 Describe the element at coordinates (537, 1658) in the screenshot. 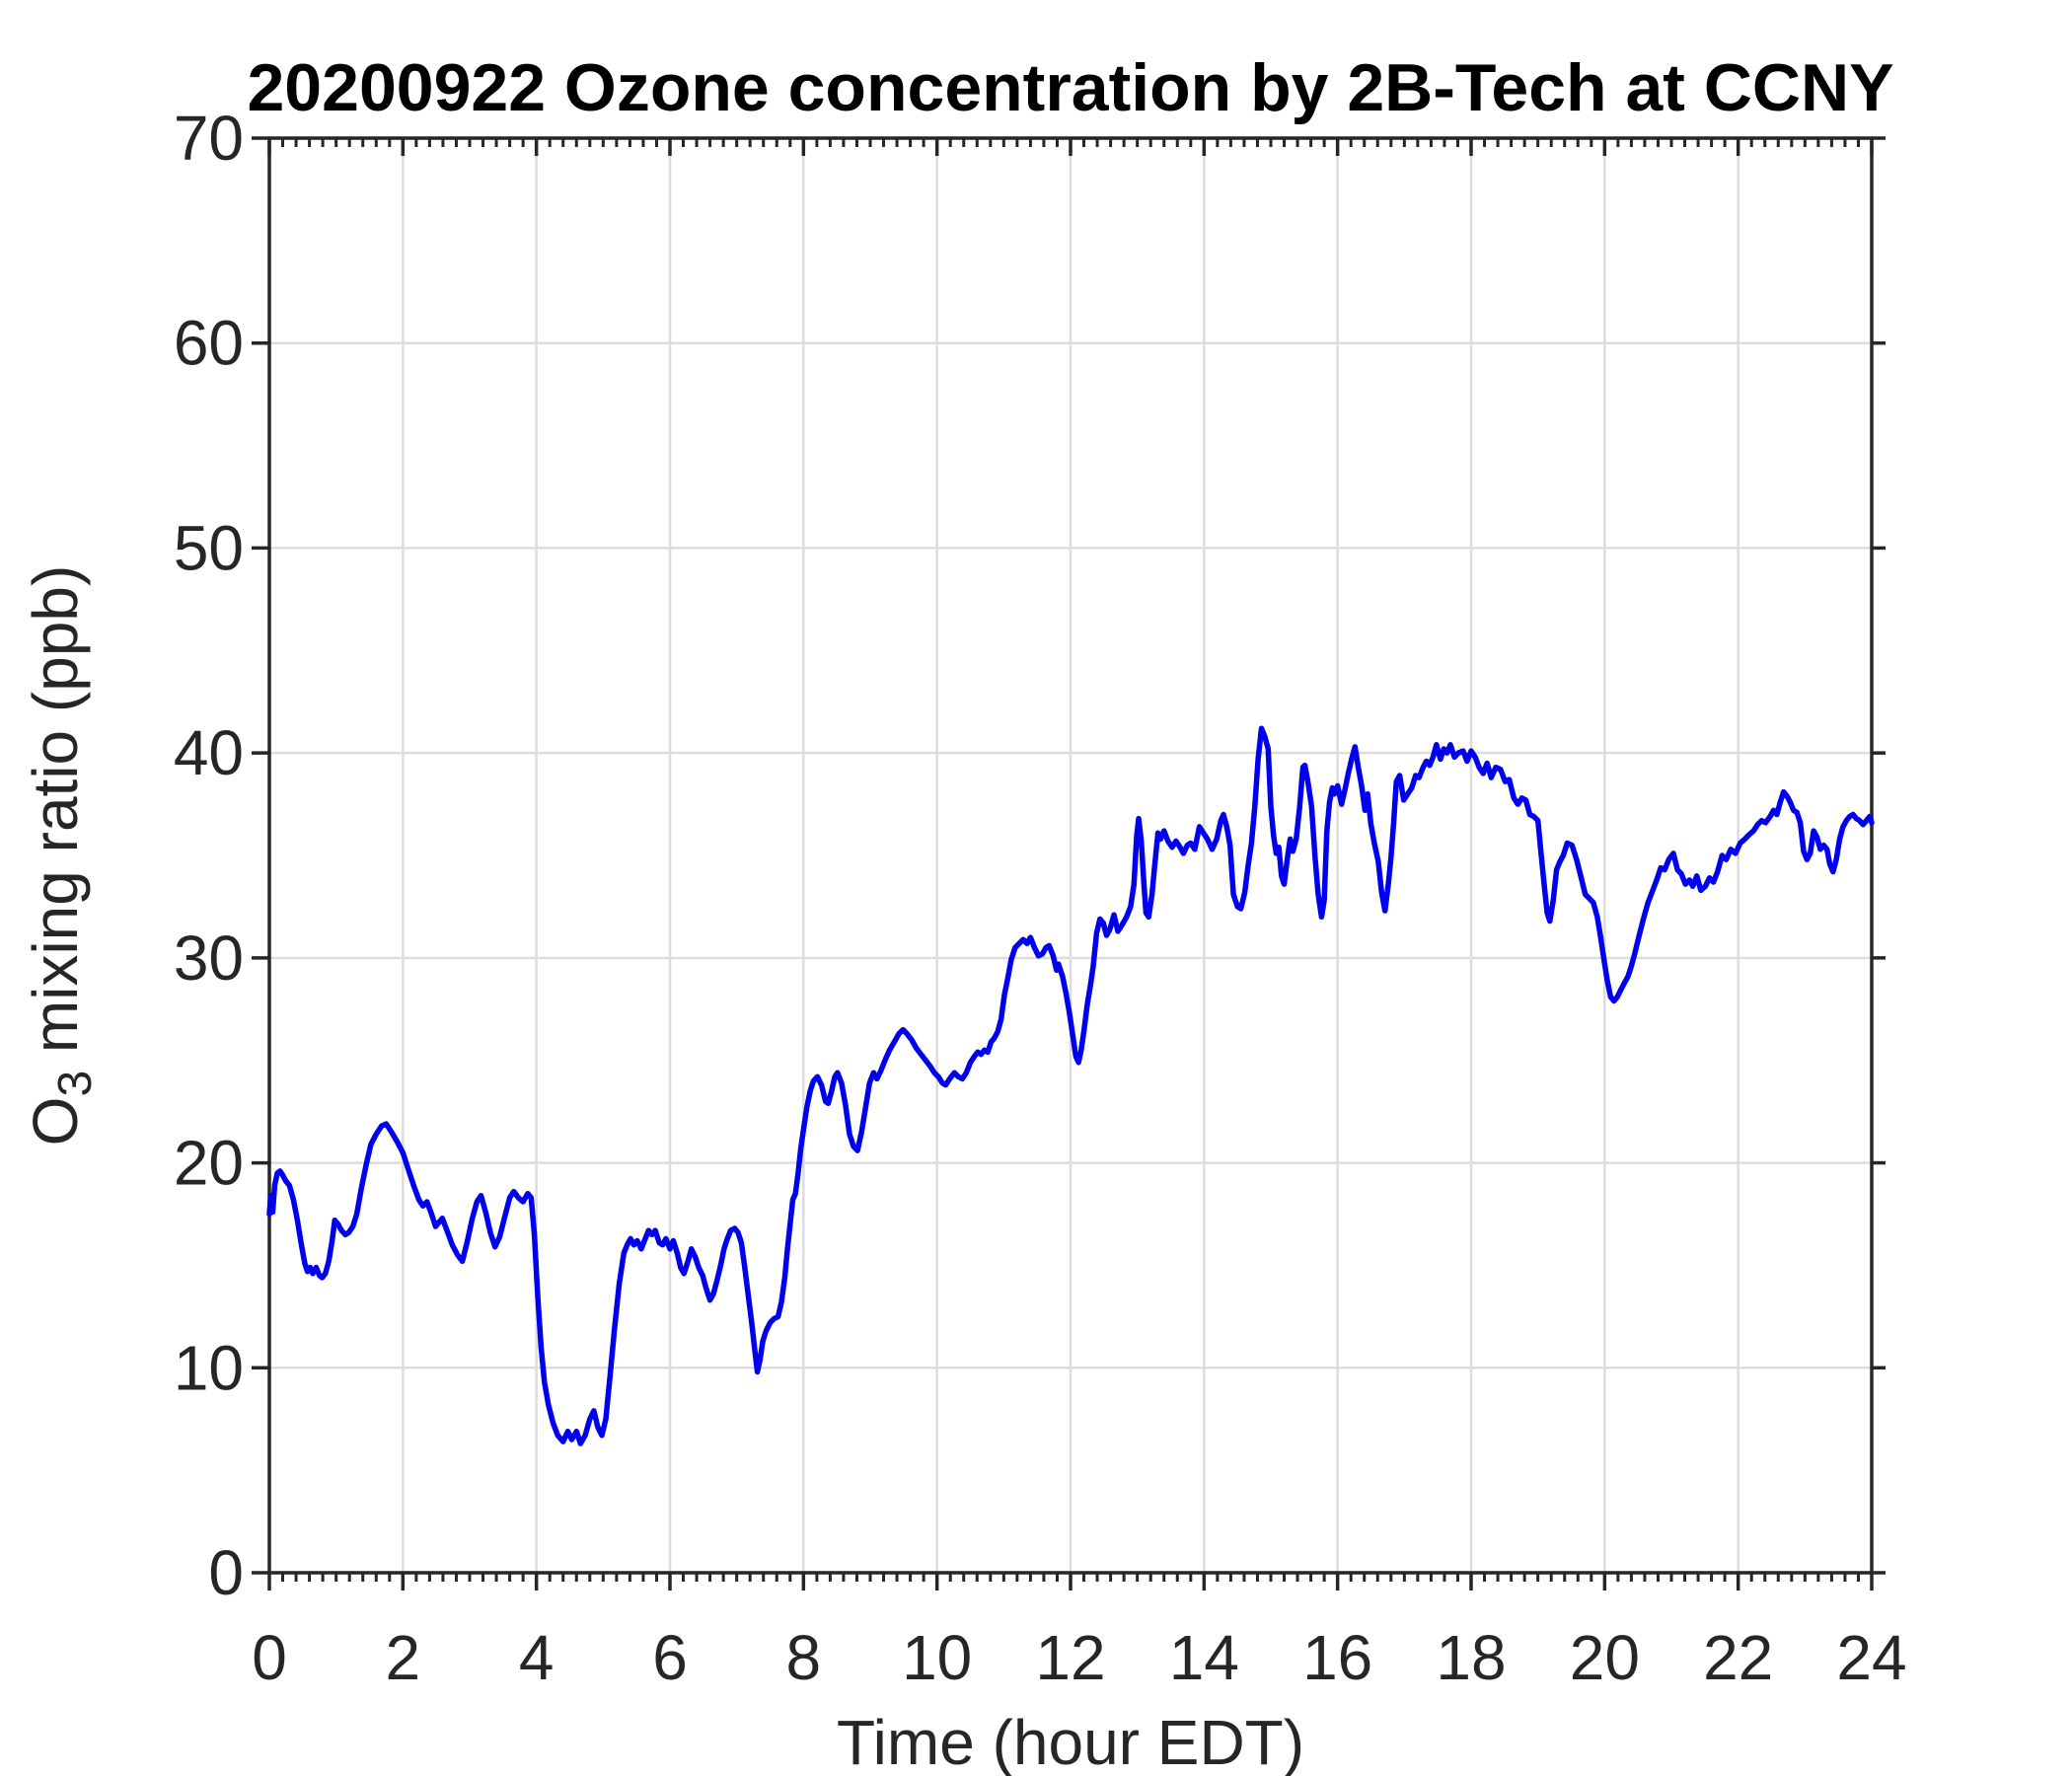

I see `x-tick-label-4: 4` at that location.